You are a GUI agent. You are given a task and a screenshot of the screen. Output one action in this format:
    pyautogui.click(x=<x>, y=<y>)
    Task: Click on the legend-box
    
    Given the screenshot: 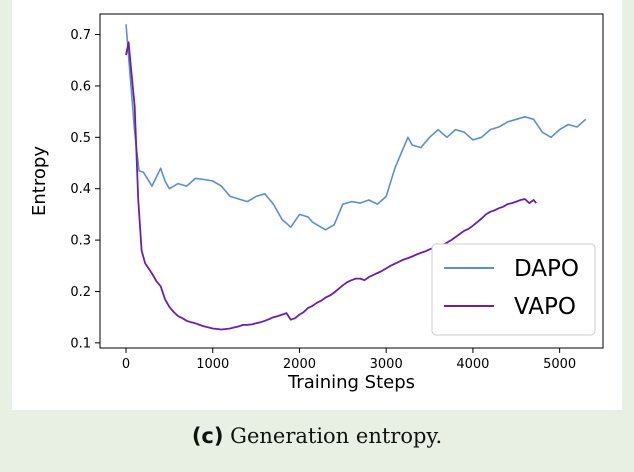 What is the action you would take?
    pyautogui.click(x=513, y=289)
    